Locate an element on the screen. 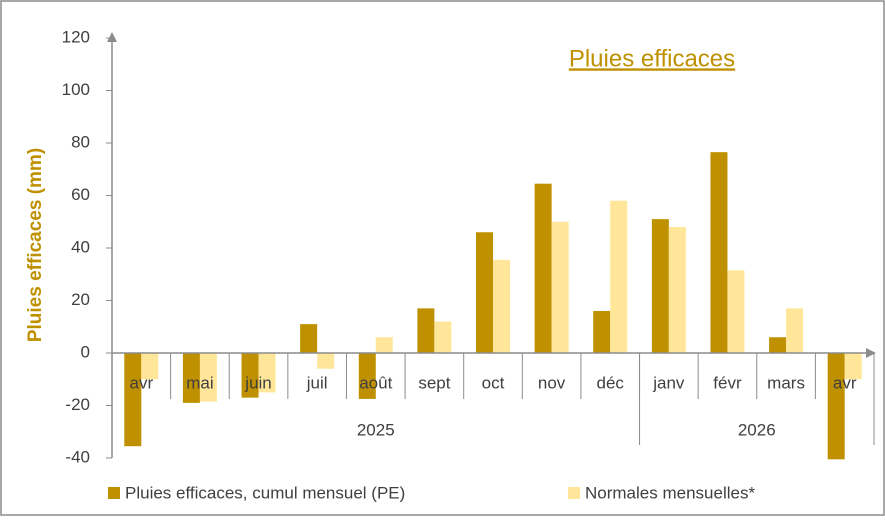  y-tick-label: 0 is located at coordinates (85, 351).